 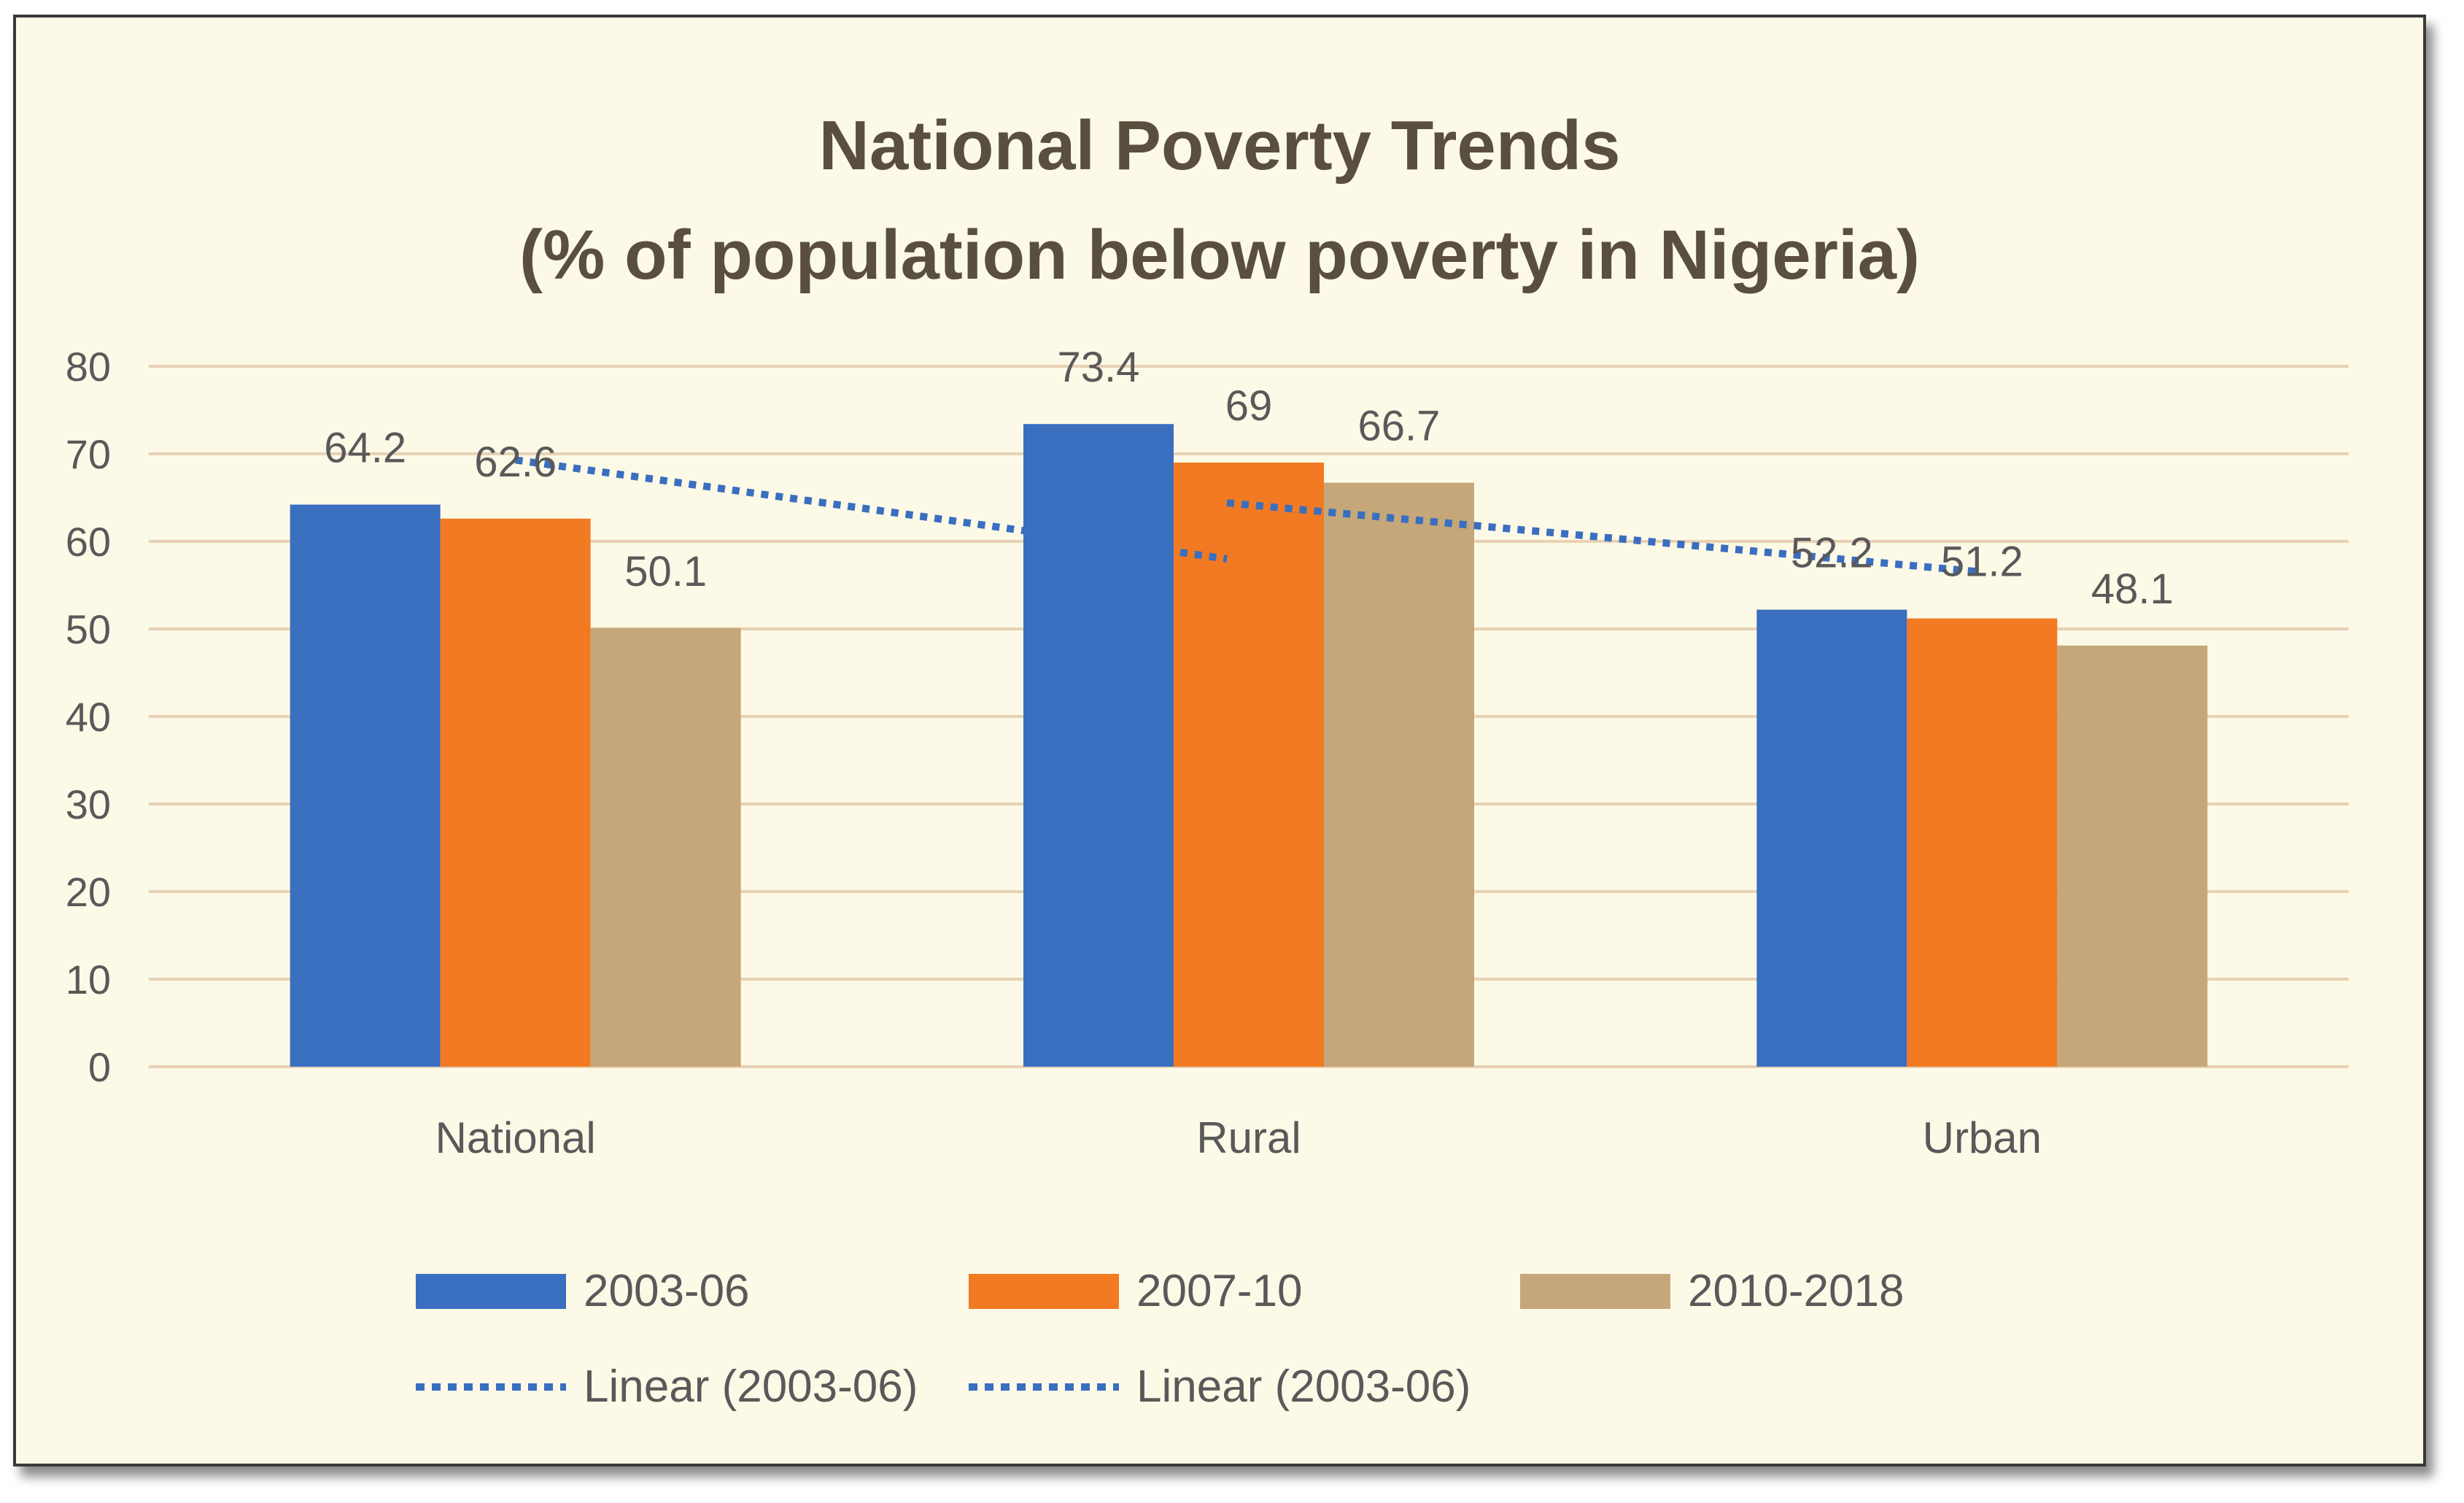 I want to click on y-tick-label: 60, so click(x=89, y=542).